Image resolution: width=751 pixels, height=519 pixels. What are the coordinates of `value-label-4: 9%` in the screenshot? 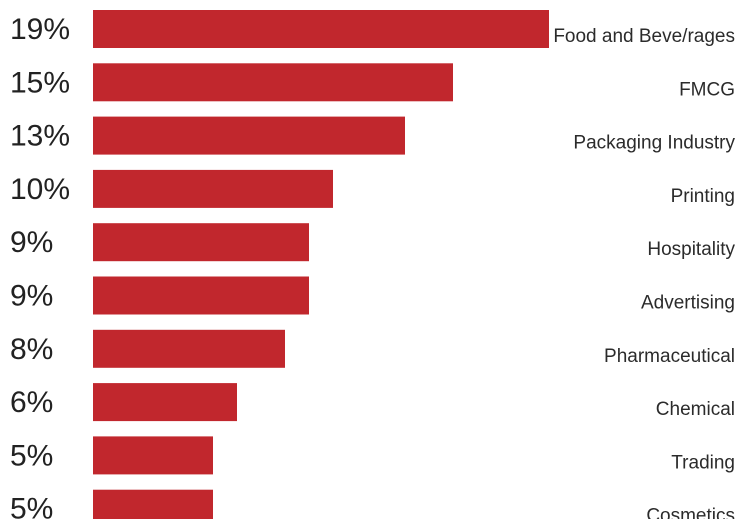 It's located at (31, 242).